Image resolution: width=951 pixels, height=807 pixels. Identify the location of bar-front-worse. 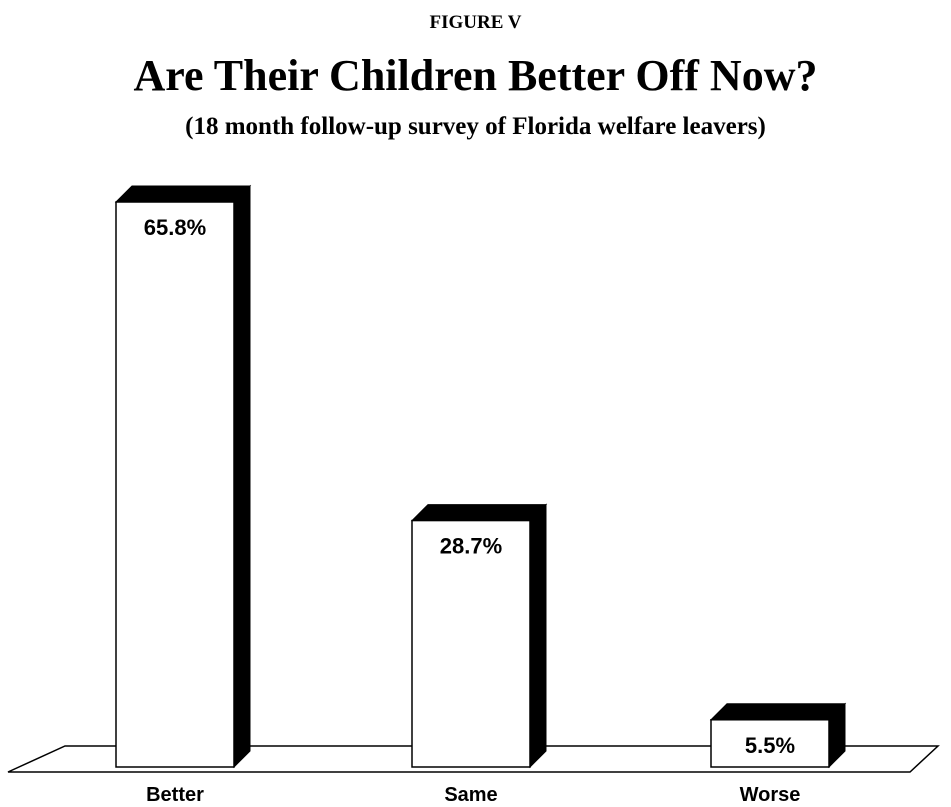
(770, 743).